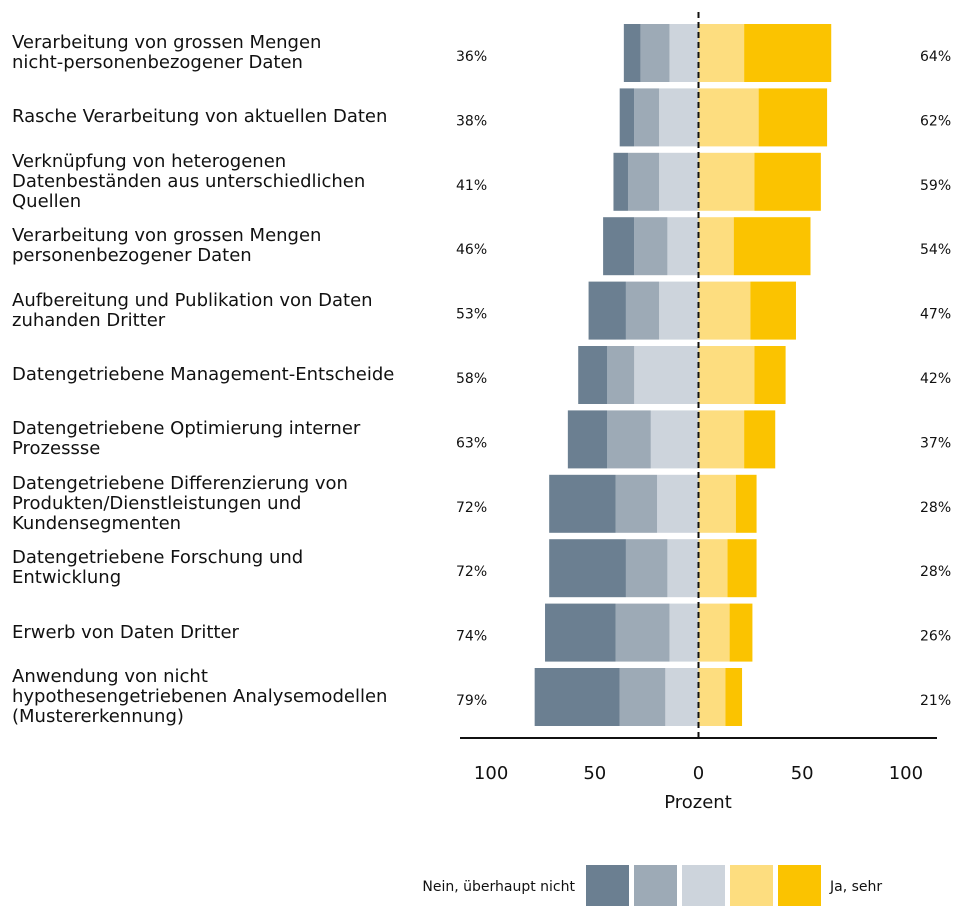 The width and height of the screenshot is (961, 911). I want to click on left-total-label: 79%, so click(471, 701).